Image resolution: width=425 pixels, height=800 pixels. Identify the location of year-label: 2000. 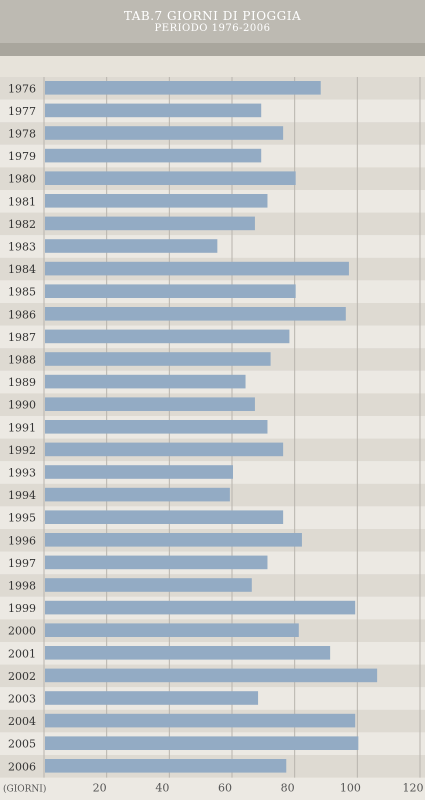
(22, 631).